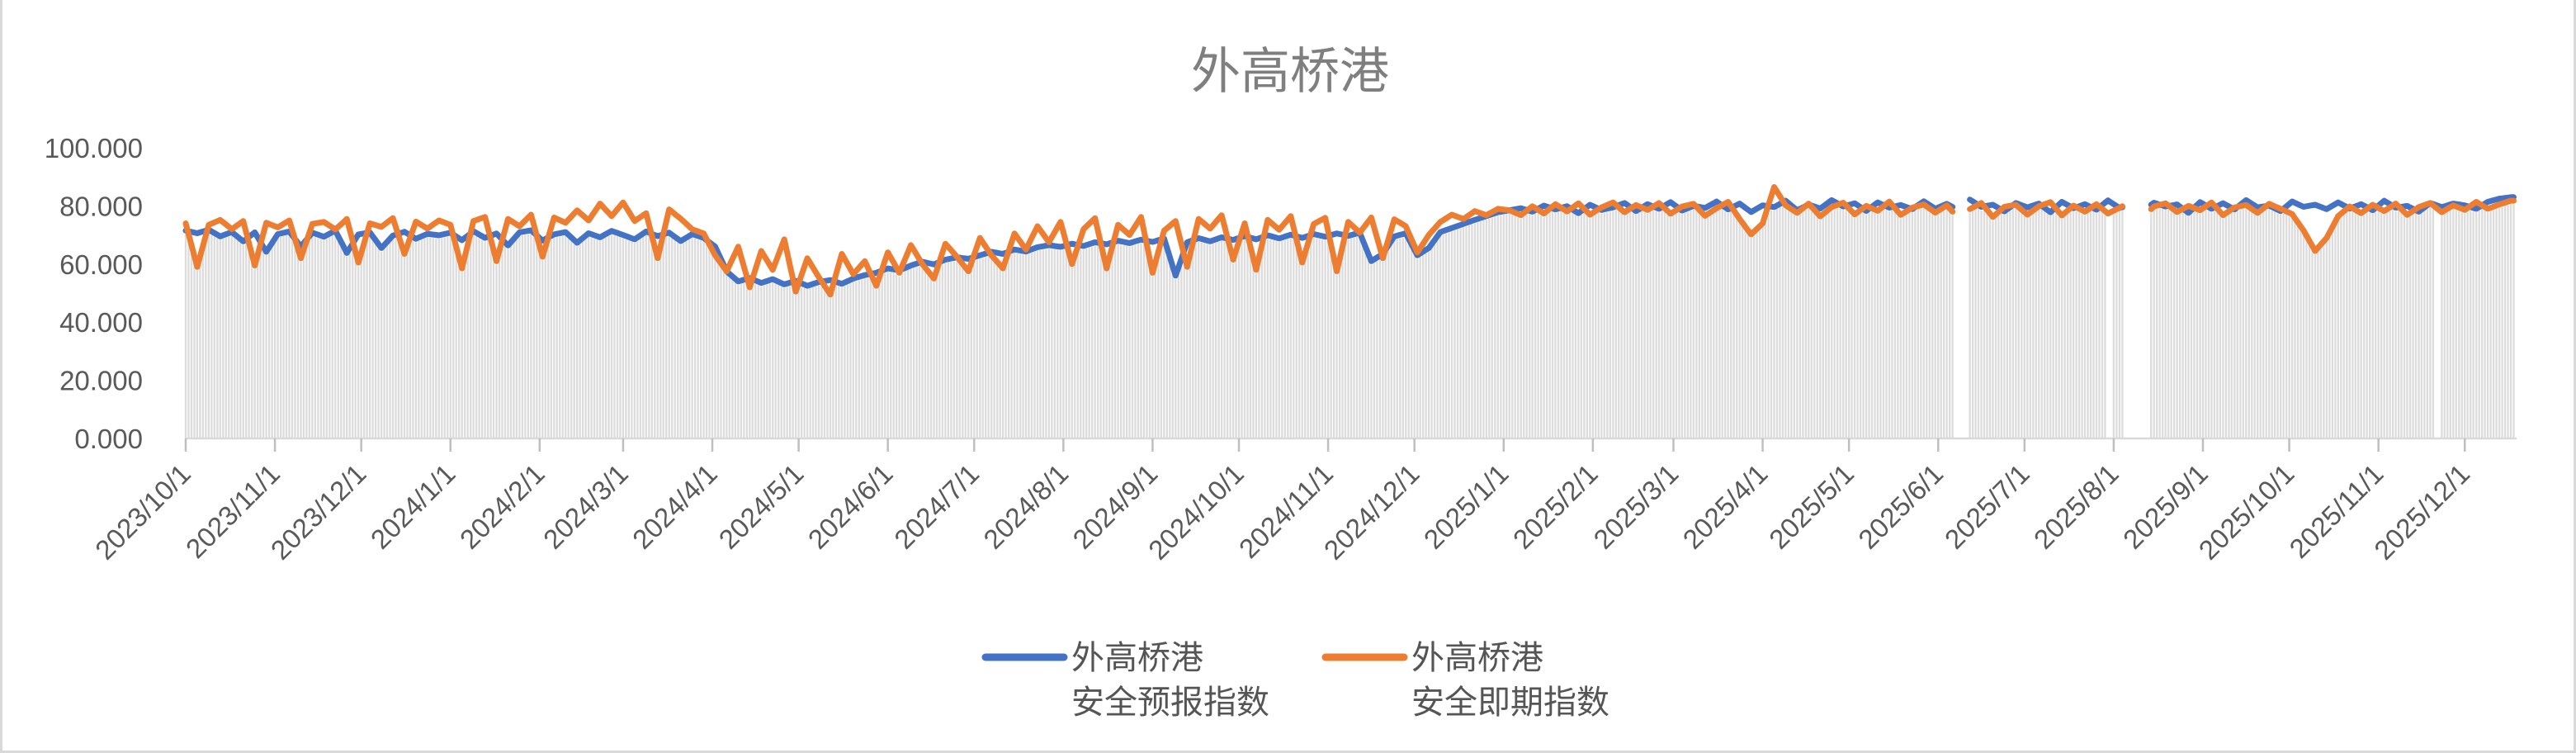 This screenshot has height=753, width=2576. What do you see at coordinates (850, 506) in the screenshot?
I see `x-axis-tick-label: 2024/6/1` at bounding box center [850, 506].